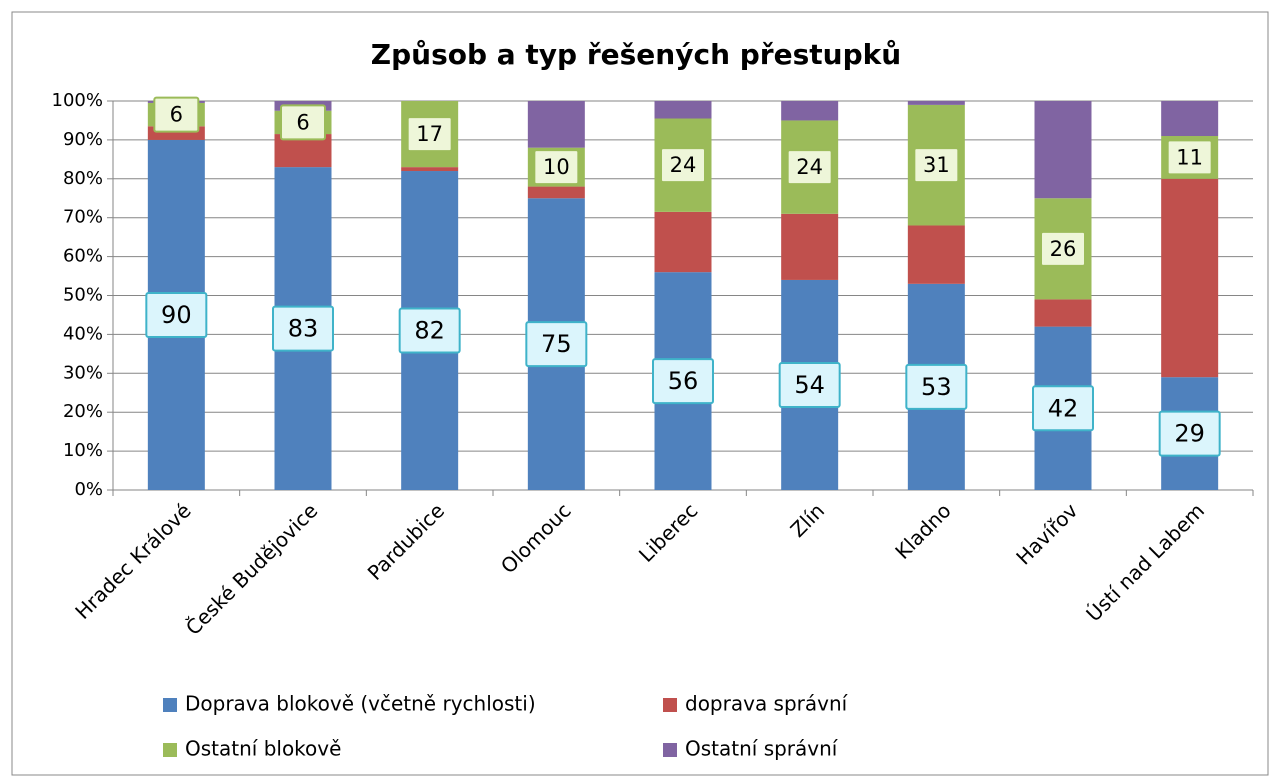 This screenshot has height=778, width=1271. Describe the element at coordinates (83, 333) in the screenshot. I see `y-tick-label: 40%` at that location.